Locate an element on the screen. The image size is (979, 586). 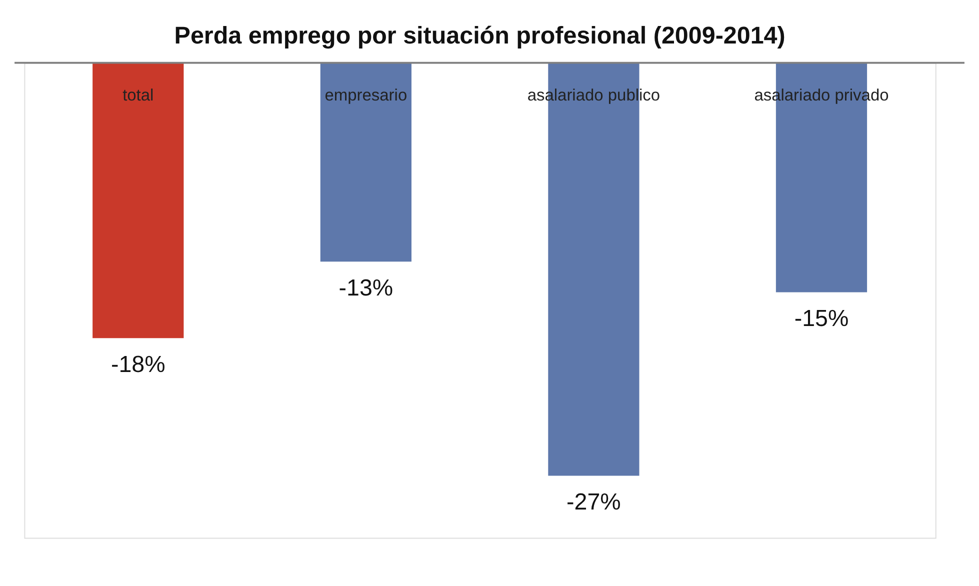
x-tick-label: empresario is located at coordinates (366, 95).